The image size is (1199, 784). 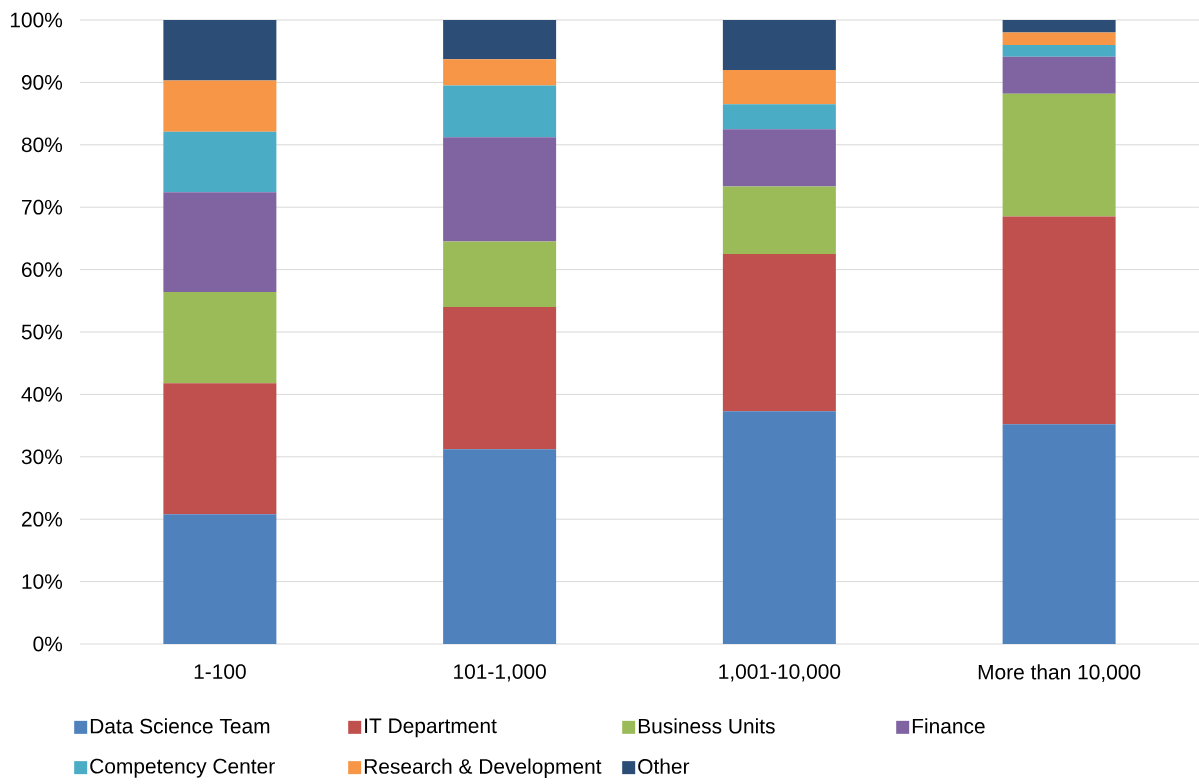 I want to click on y-tick-label: 90%, so click(x=42, y=82).